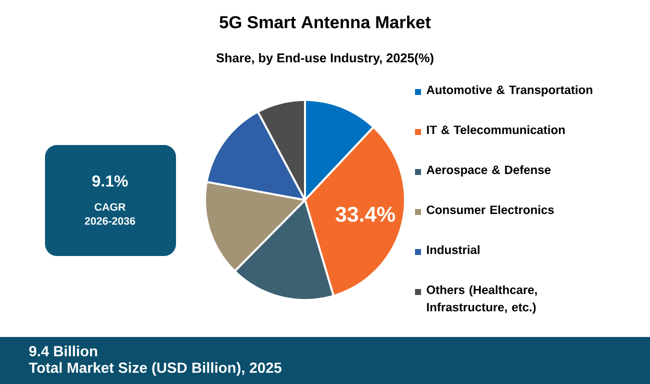  Describe the element at coordinates (496, 129) in the screenshot. I see `legend-label: IT & Telecommunication` at that location.